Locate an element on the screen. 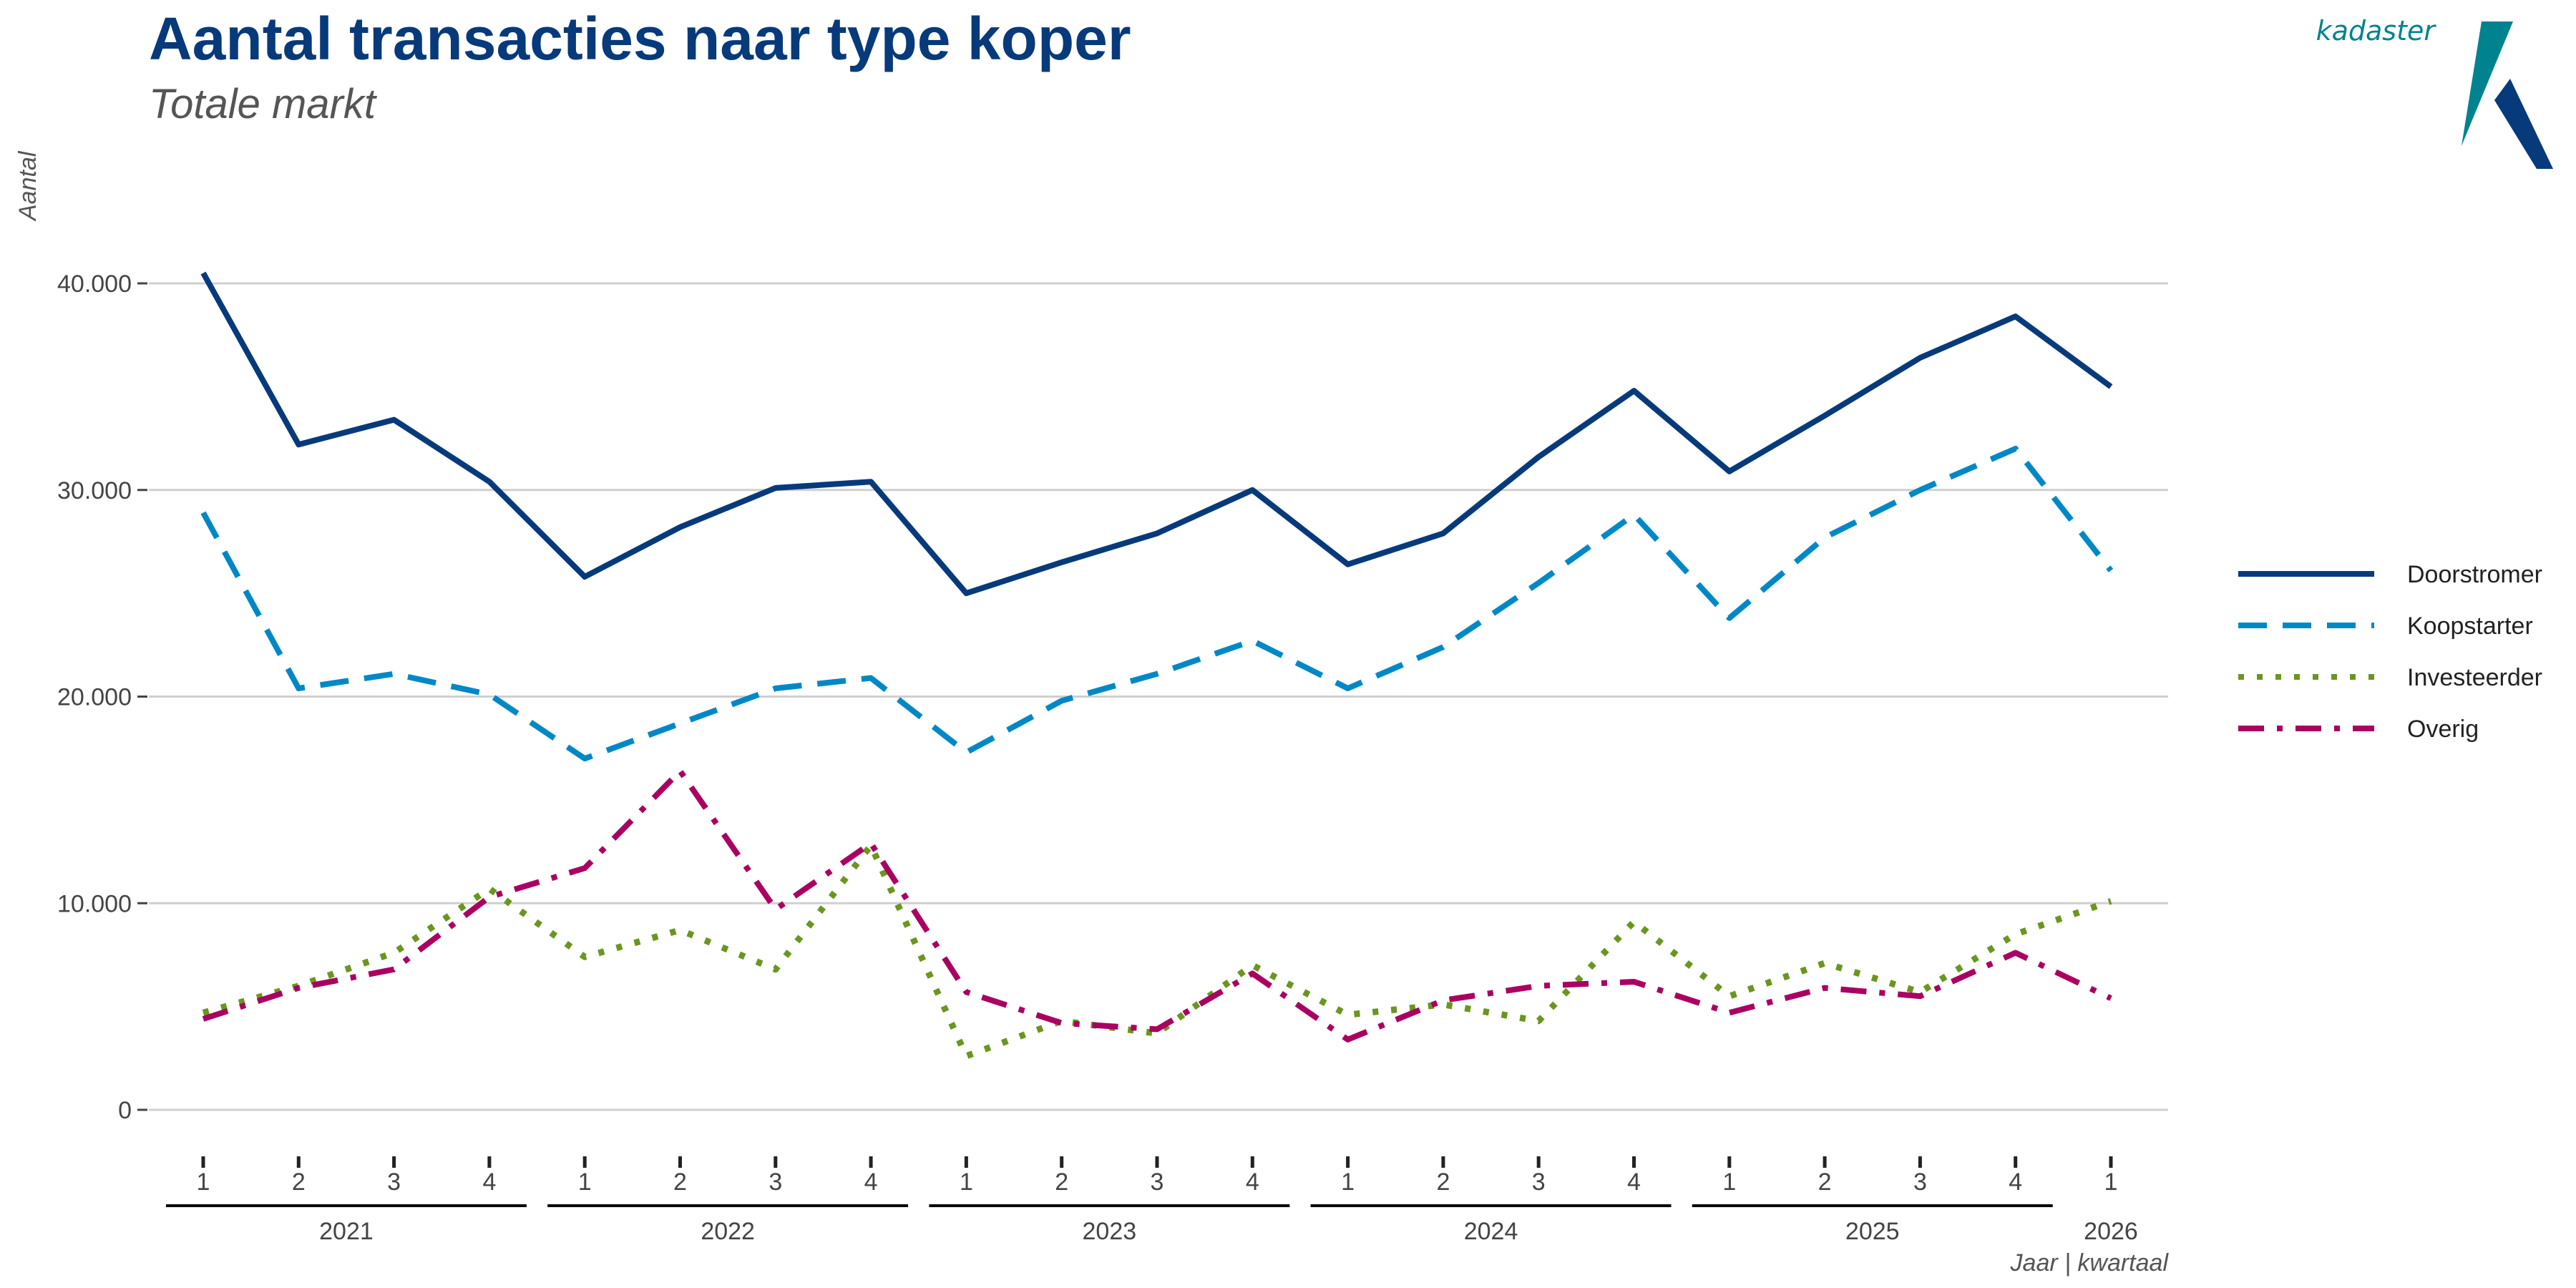 This screenshot has width=2576, height=1288. legend-label: Doorstromer is located at coordinates (2474, 574).